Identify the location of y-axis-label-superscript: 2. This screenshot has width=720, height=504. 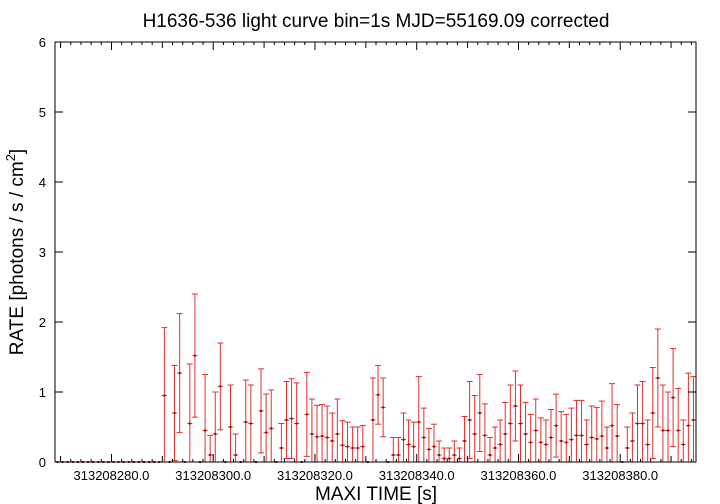
(10, 157).